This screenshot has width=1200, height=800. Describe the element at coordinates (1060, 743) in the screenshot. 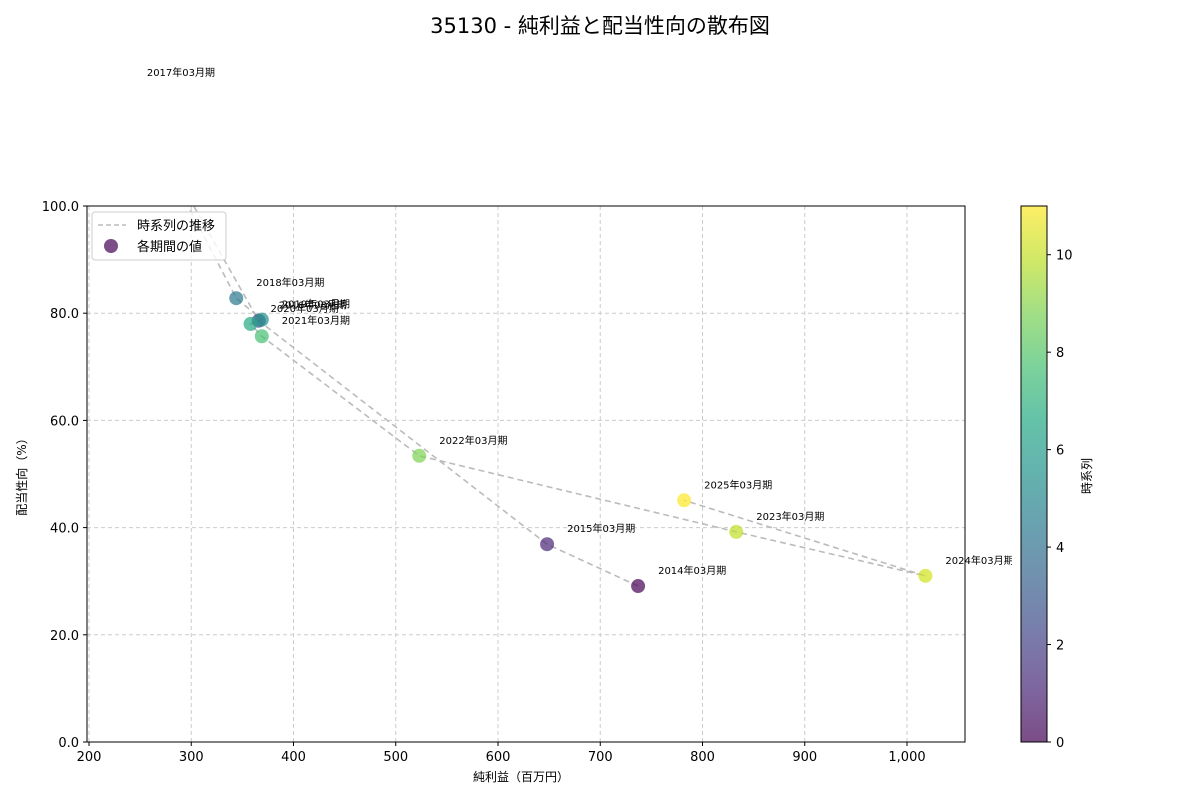

I see `colorbar-tick-label: 0` at that location.